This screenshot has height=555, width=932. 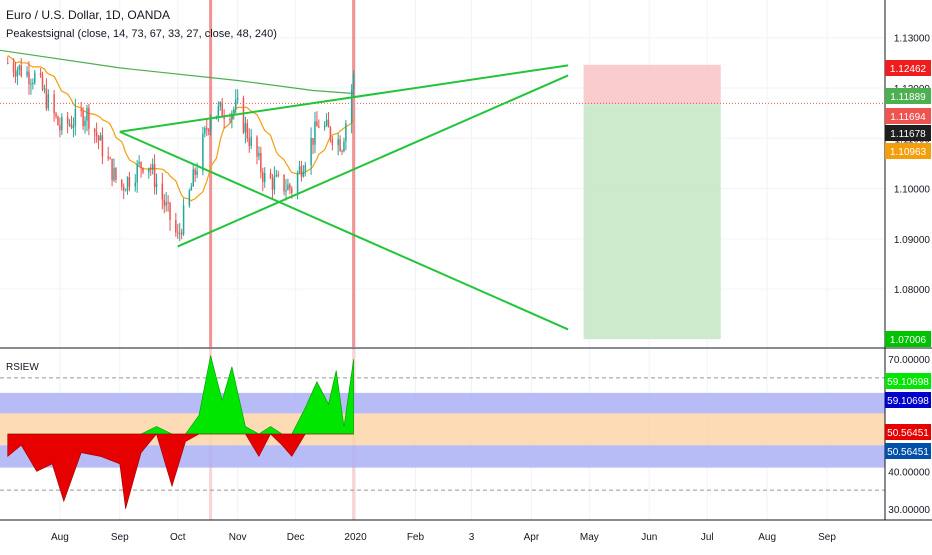 I want to click on x-tick-label: Nov, so click(x=238, y=537).